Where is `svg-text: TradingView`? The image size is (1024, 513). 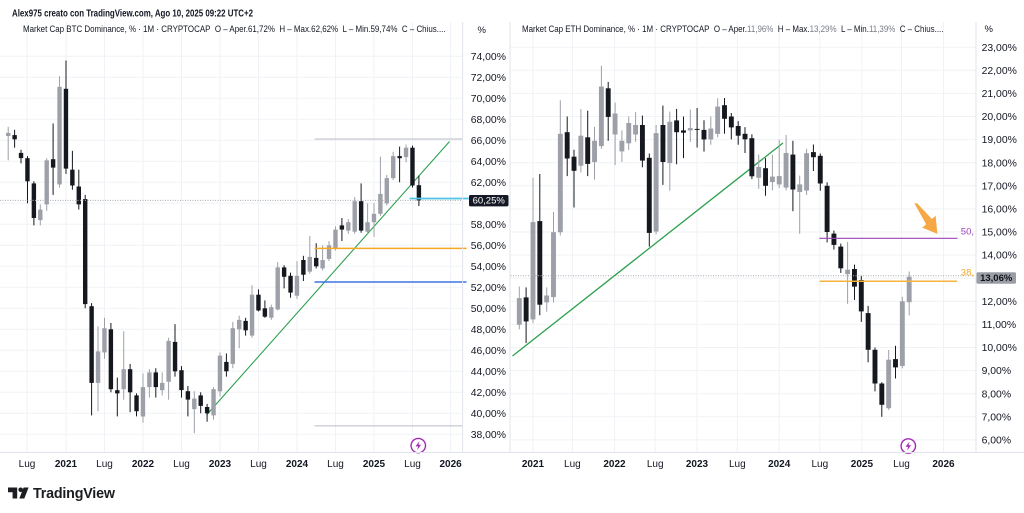
svg-text: TradingView is located at coordinates (74, 494).